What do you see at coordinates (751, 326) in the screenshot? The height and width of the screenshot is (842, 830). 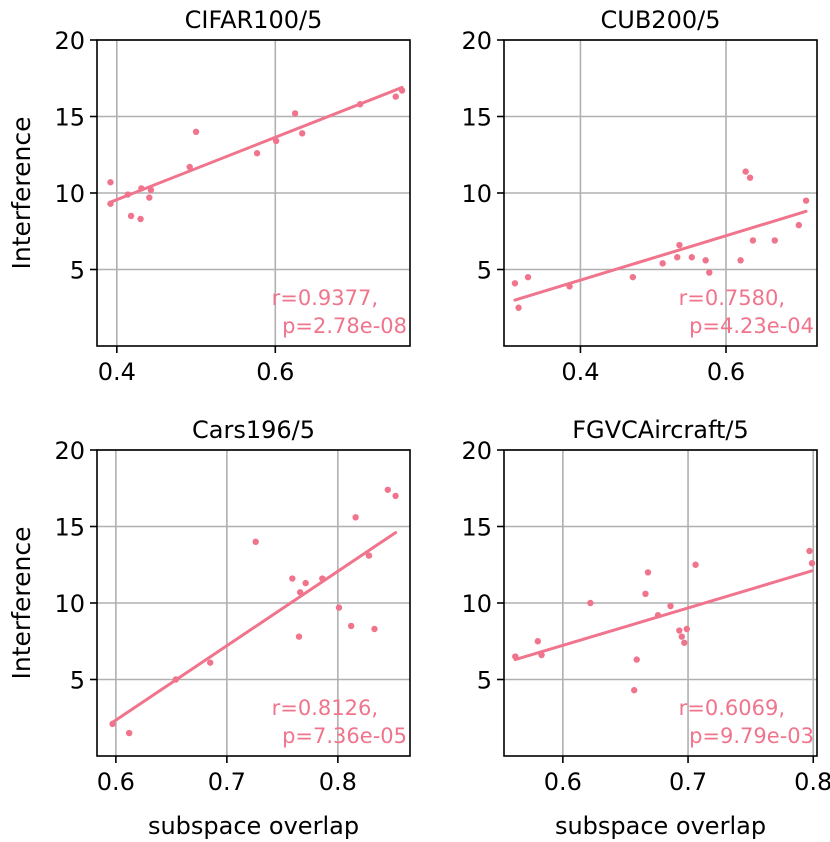 I see `p-value-label: p=4.23e-04` at bounding box center [751, 326].